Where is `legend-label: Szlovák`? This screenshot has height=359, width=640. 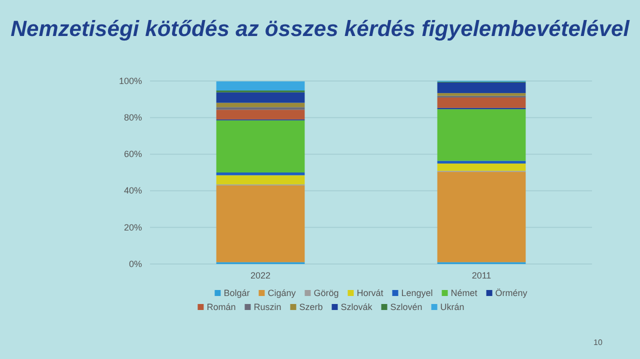
legend-label: Szlovák is located at coordinates (356, 307).